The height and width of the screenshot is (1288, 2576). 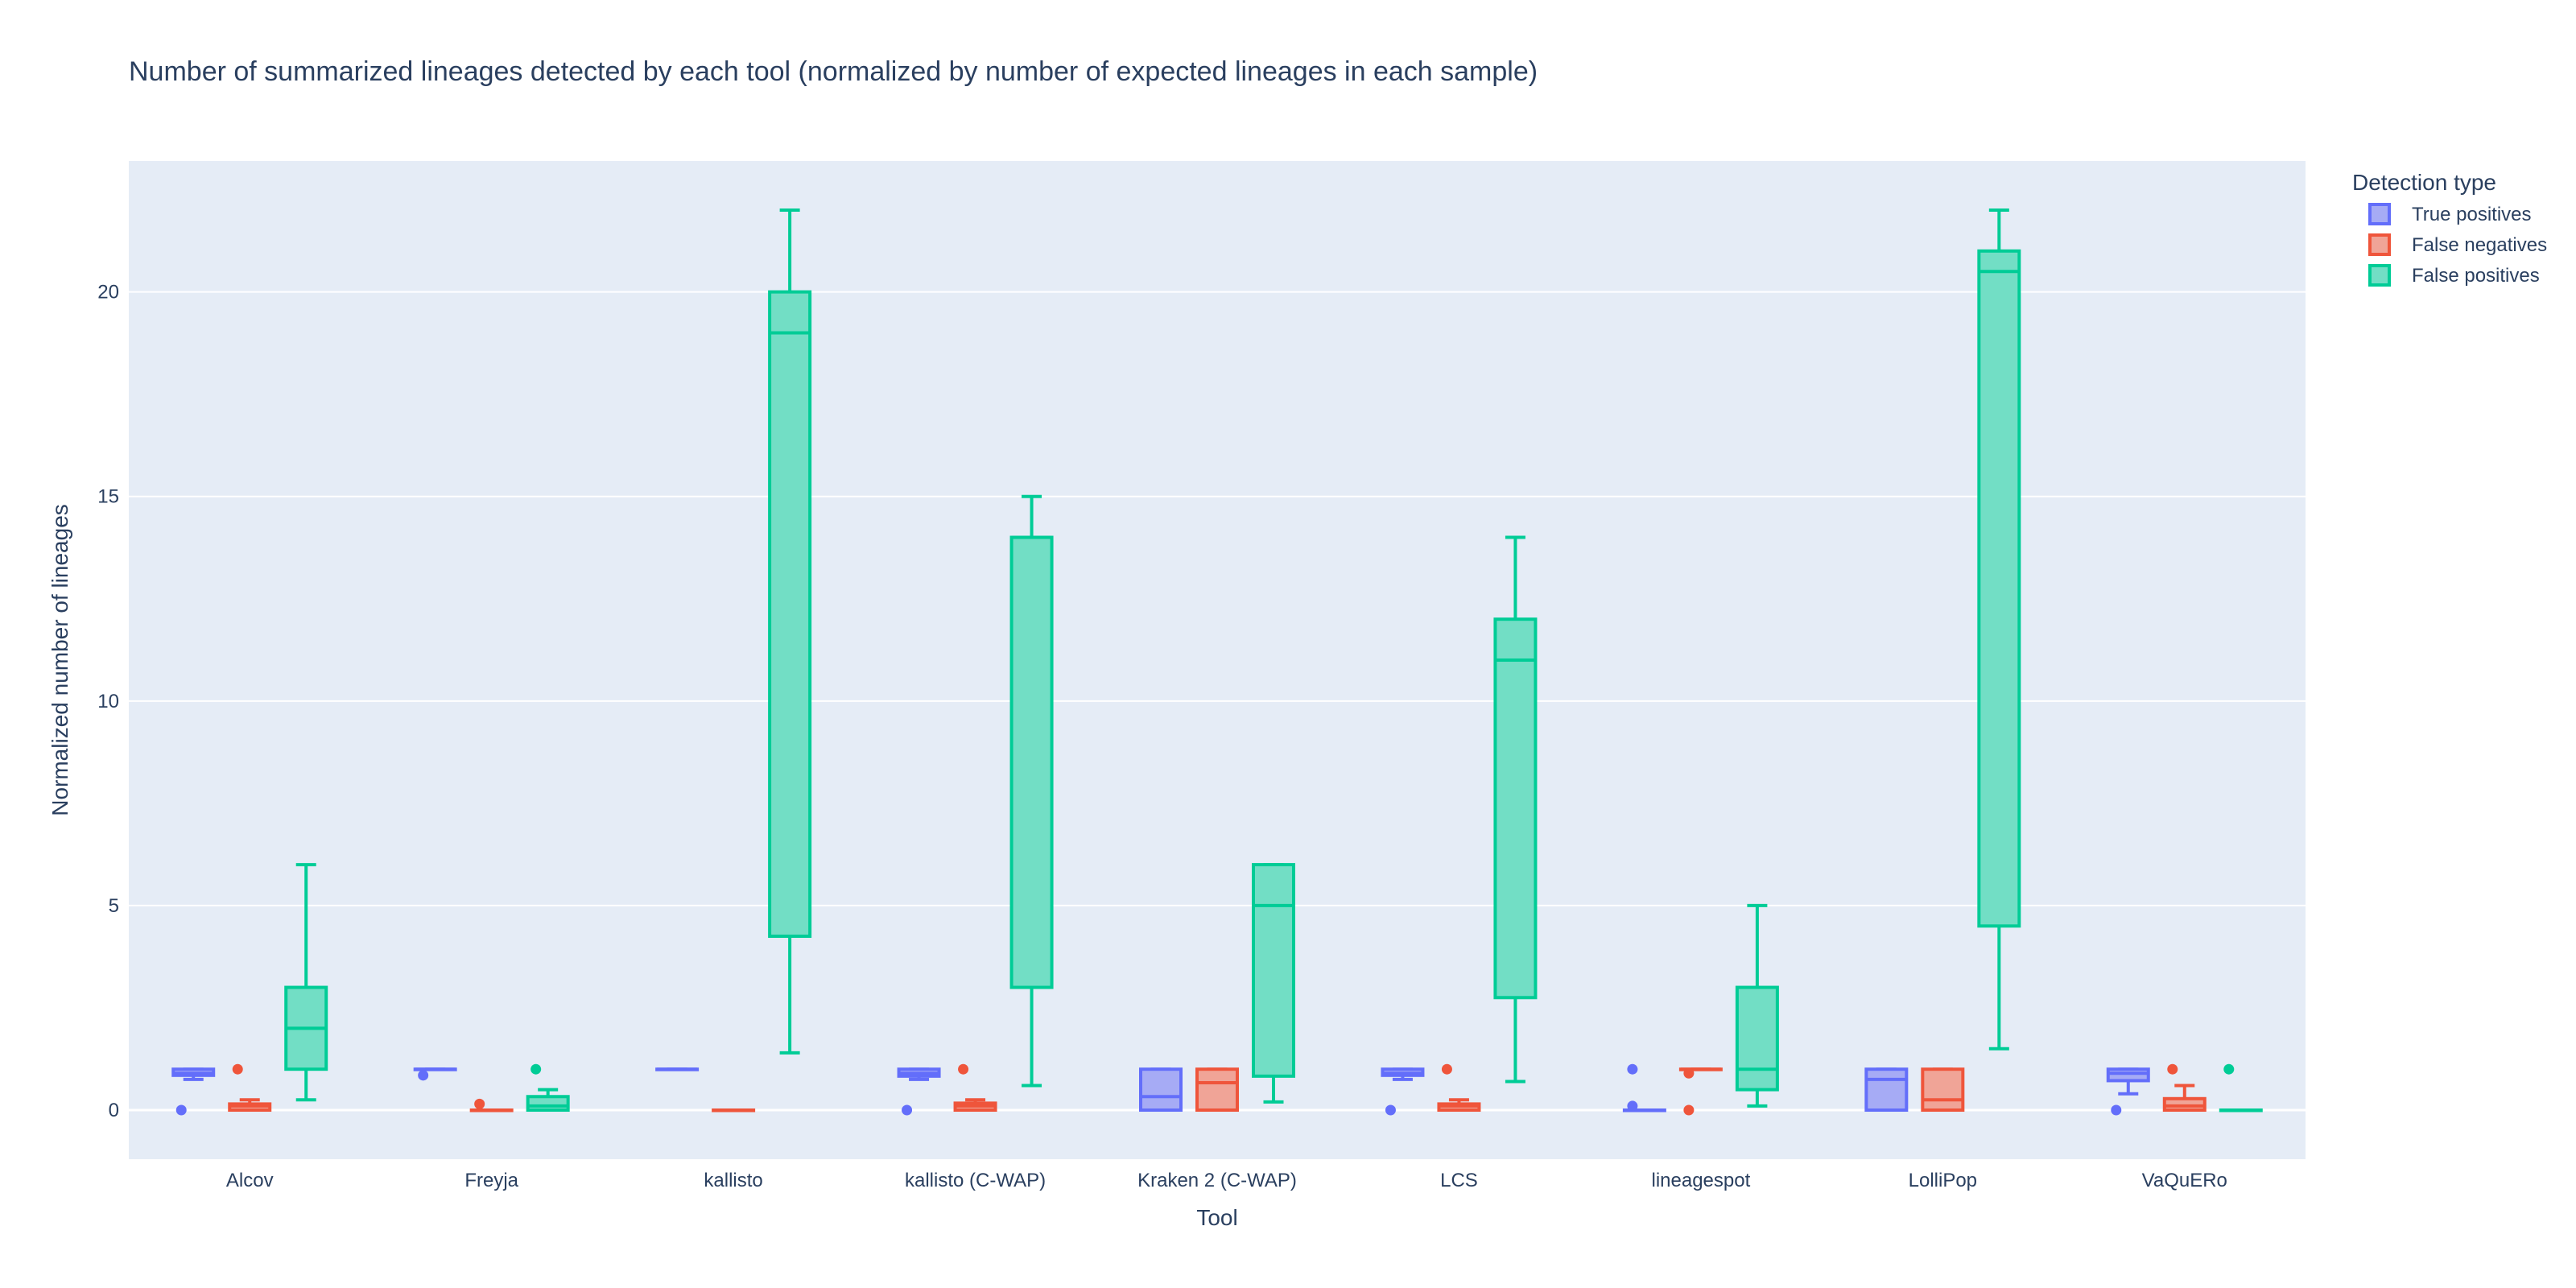 What do you see at coordinates (1216, 1217) in the screenshot?
I see `x-axis-title: Tool` at bounding box center [1216, 1217].